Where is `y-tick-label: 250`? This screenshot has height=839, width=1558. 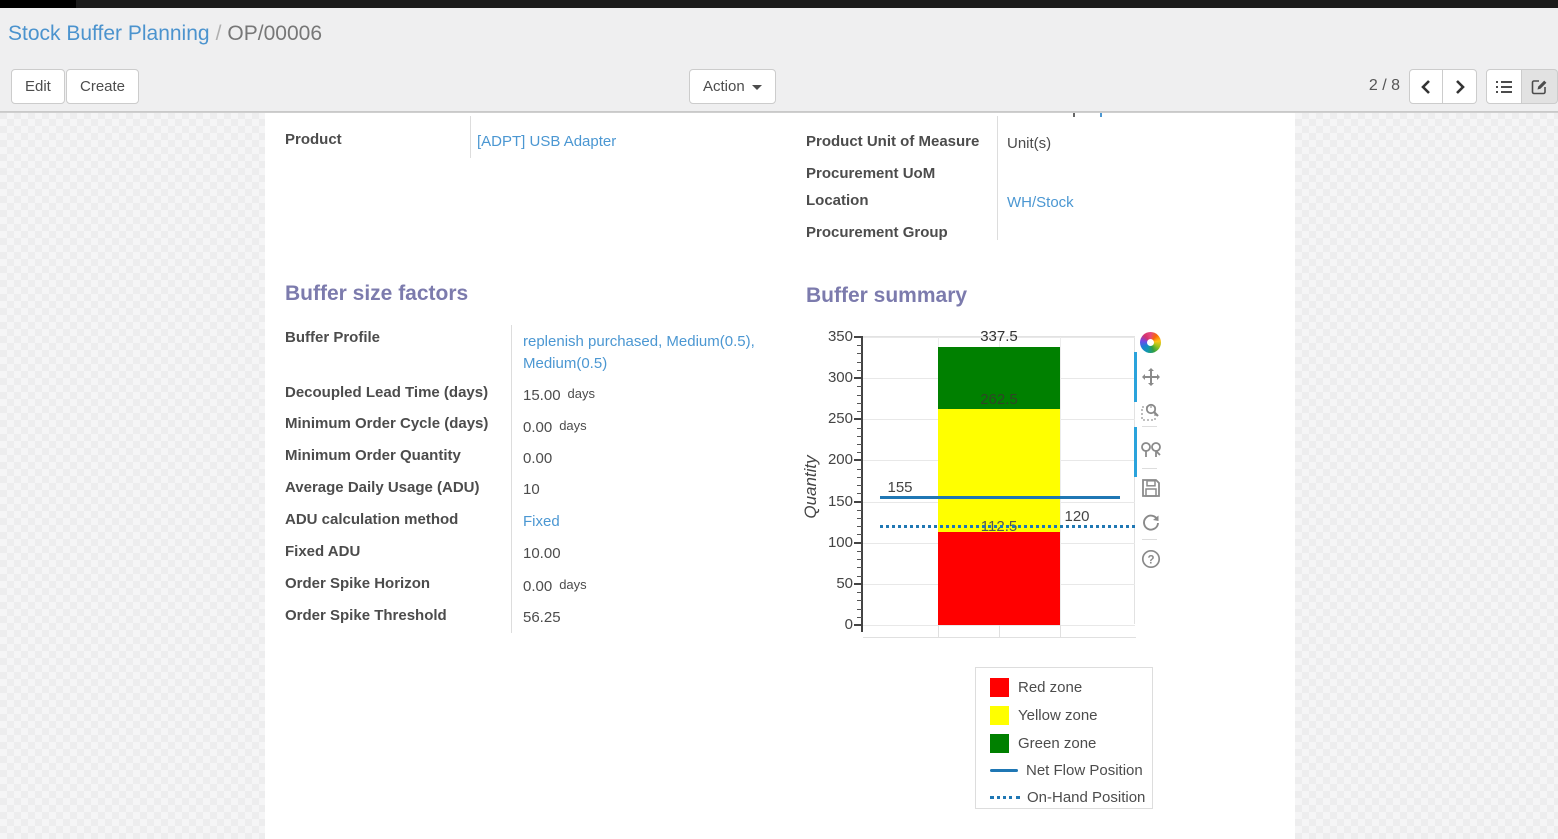
y-tick-label: 250 is located at coordinates (840, 419).